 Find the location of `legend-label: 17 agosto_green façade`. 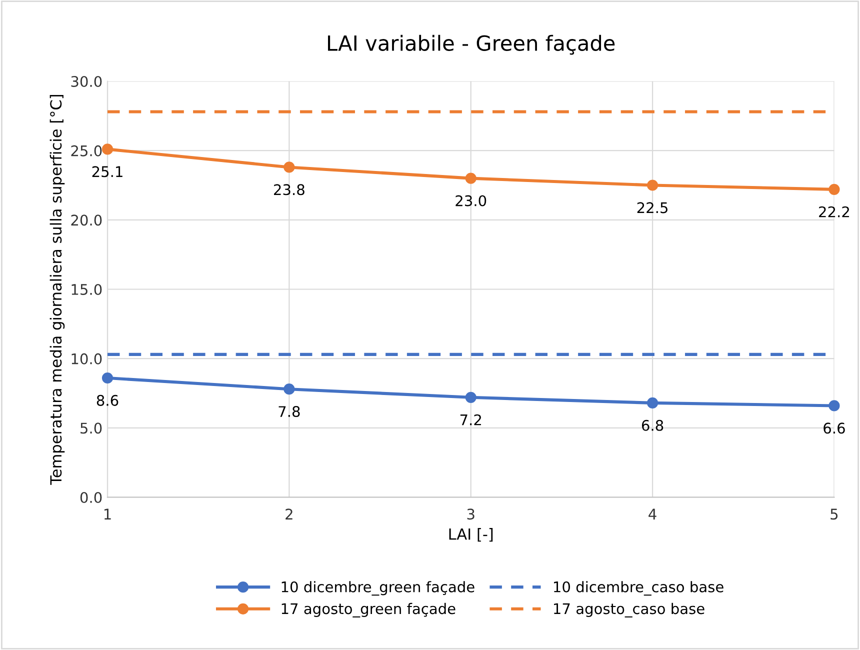

legend-label: 17 agosto_green façade is located at coordinates (369, 610).